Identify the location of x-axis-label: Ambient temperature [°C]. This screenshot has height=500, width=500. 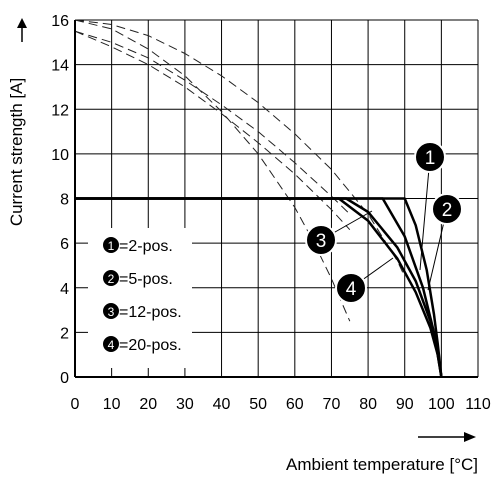
(382, 464).